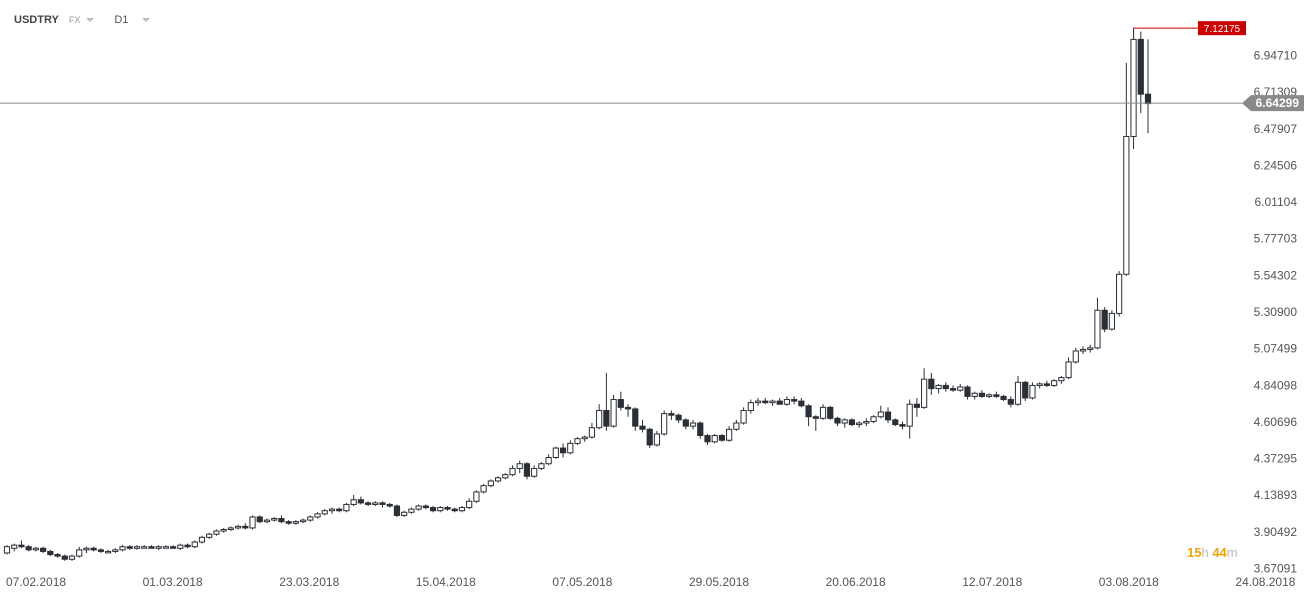 The width and height of the screenshot is (1314, 599). What do you see at coordinates (992, 582) in the screenshot?
I see `x-tick-label: 12.07.2018` at bounding box center [992, 582].